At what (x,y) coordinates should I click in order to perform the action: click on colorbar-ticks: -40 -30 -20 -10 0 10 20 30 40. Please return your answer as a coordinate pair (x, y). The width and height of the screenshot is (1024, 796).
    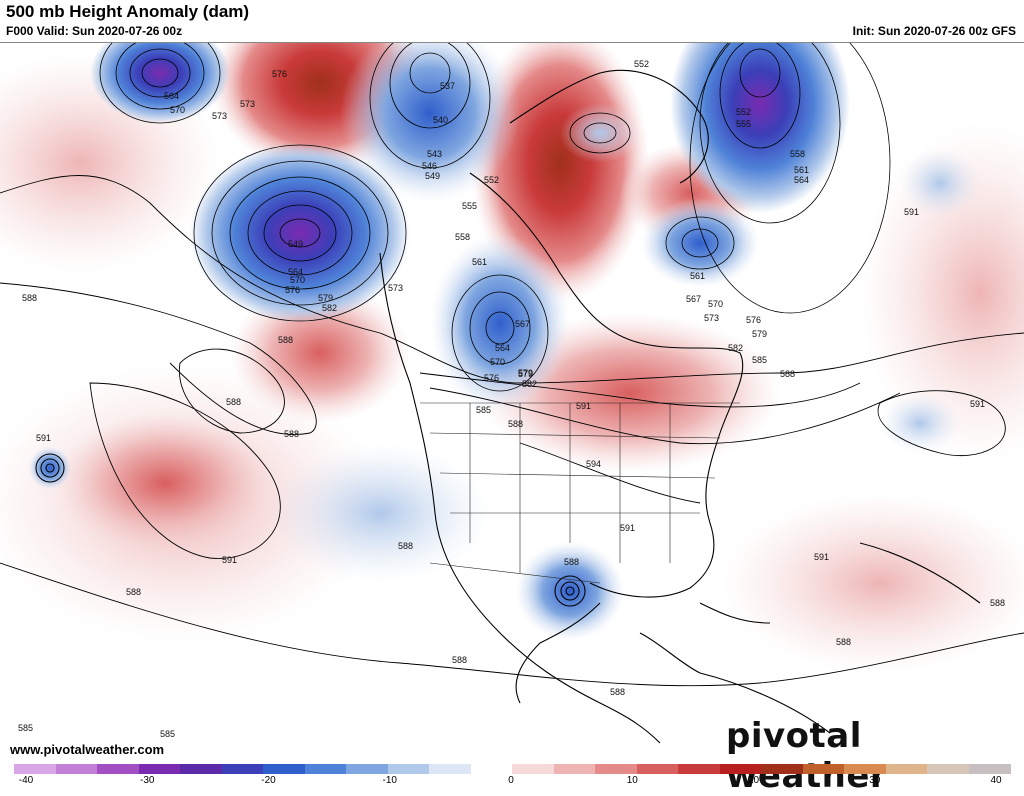
    Looking at the image, I should click on (512, 782).